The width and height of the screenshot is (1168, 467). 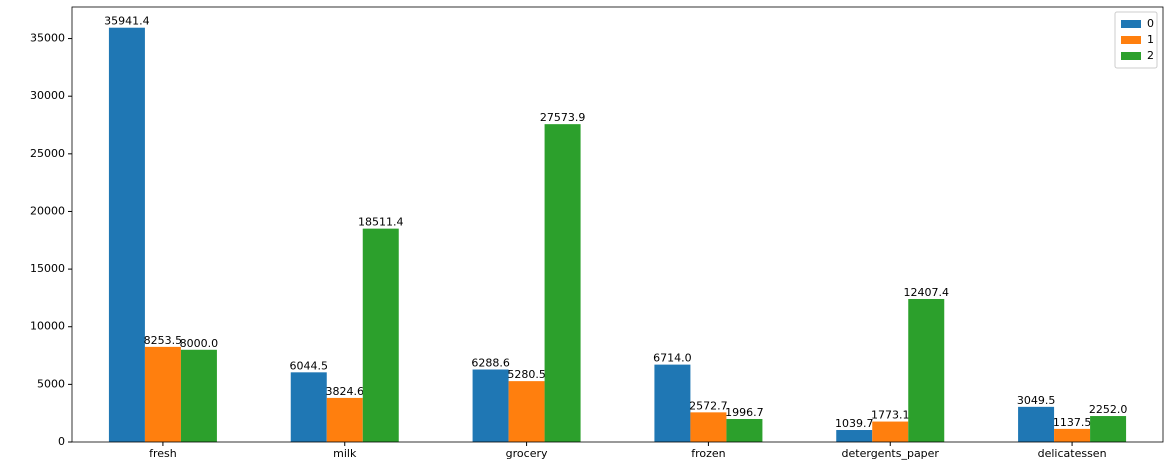 I want to click on value-label: 18511.4, so click(x=381, y=222).